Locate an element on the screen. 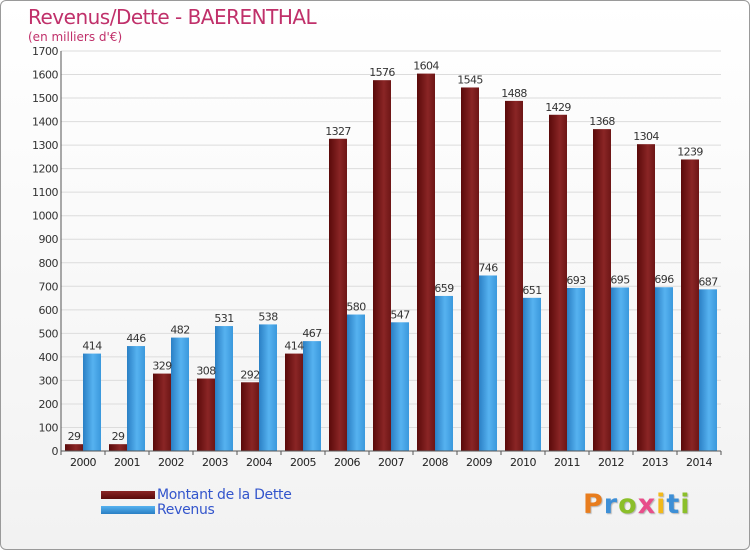 This screenshot has width=750, height=550. chart-title: Revenus/Dette - BAERENTHAL is located at coordinates (172, 17).